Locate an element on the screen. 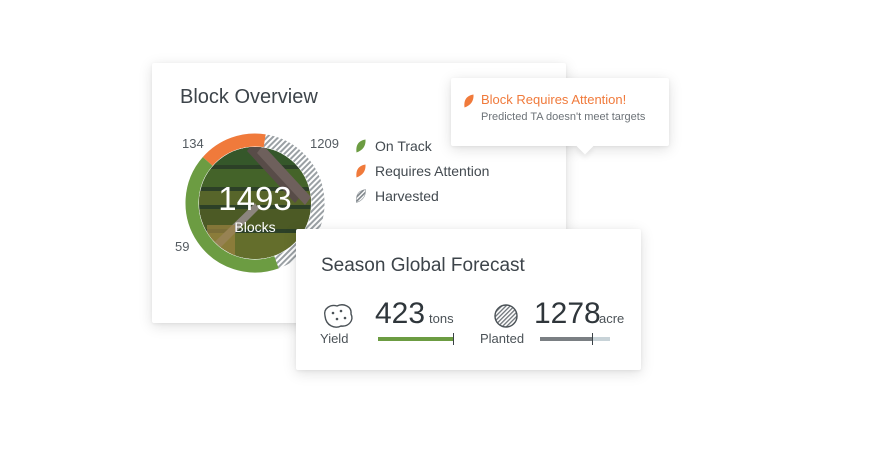 The image size is (880, 455). planted-progress-fill is located at coordinates (566, 339).